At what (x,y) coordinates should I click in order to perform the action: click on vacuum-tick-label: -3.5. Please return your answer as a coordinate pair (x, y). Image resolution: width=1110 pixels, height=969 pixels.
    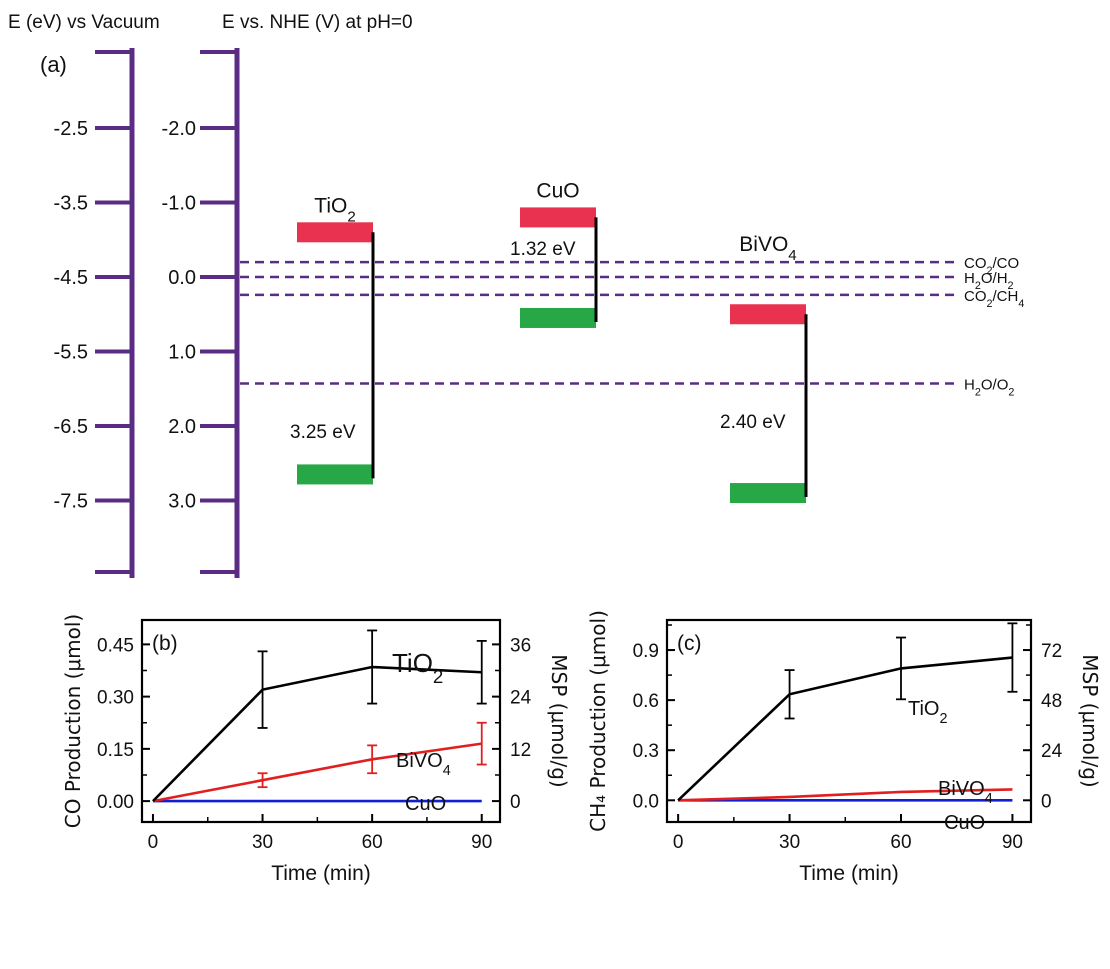
    Looking at the image, I should click on (71, 204).